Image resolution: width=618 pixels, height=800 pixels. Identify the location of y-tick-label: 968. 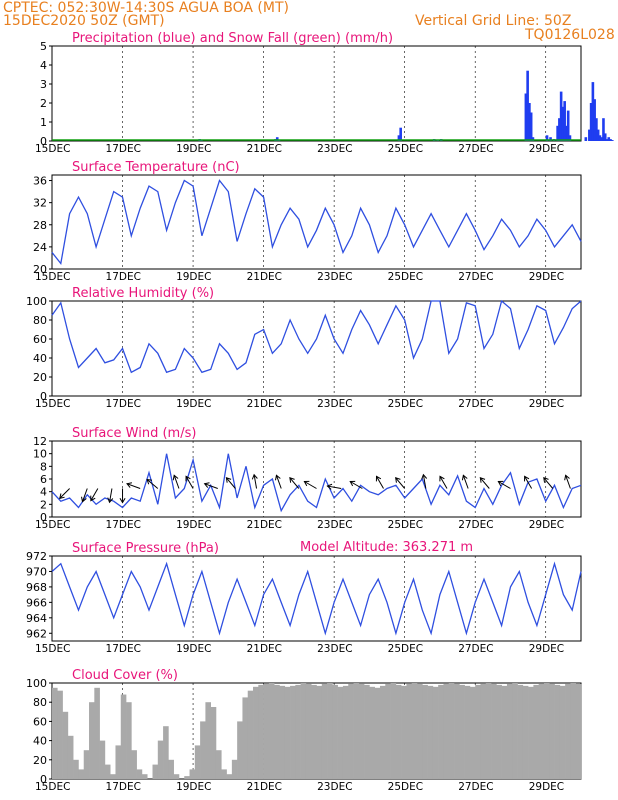
(36, 587).